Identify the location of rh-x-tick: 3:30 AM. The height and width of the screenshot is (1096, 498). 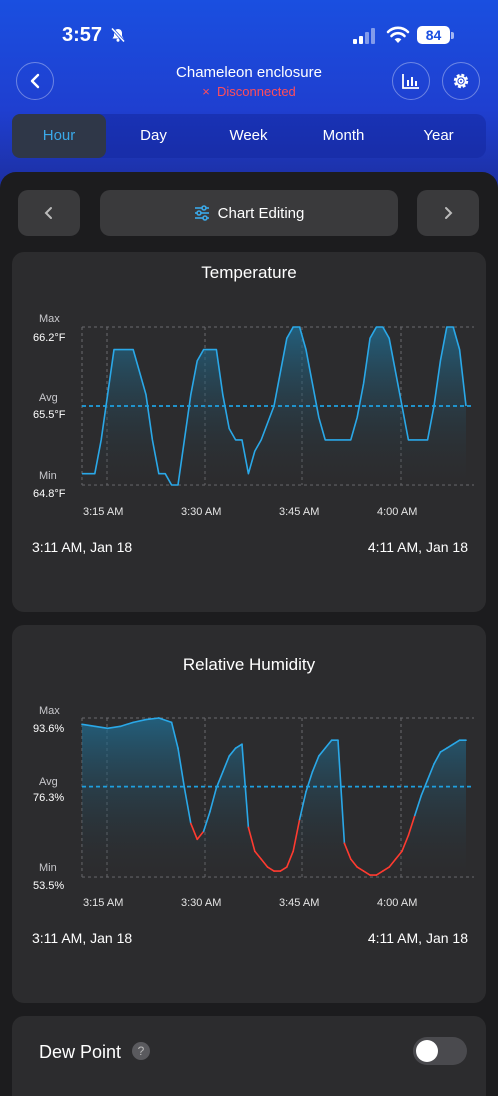
(201, 903).